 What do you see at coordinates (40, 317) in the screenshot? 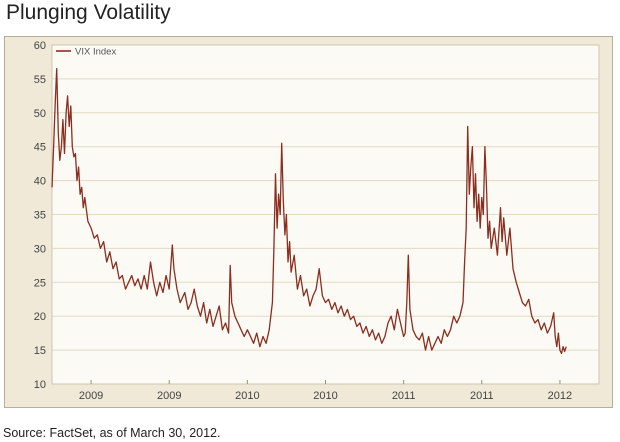
I see `y-tick-label: 20` at bounding box center [40, 317].